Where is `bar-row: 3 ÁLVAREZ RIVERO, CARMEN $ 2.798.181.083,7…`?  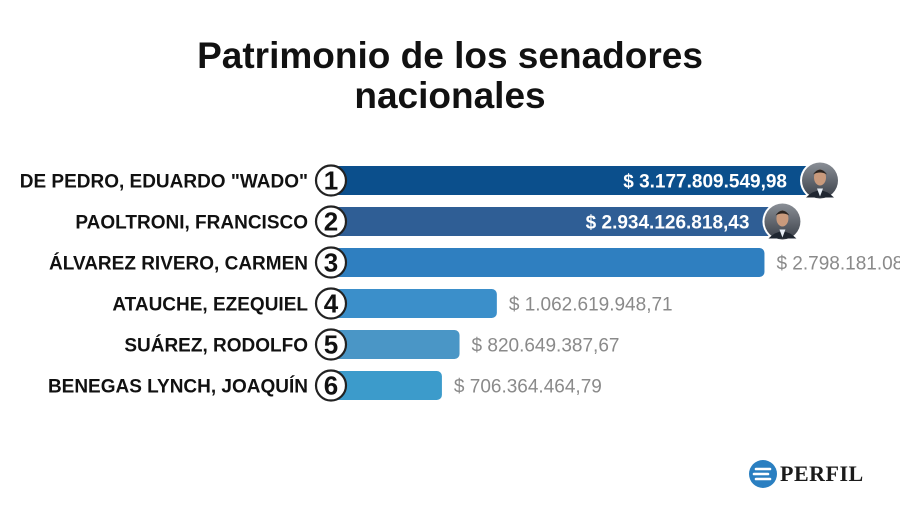 bar-row: 3 ÁLVAREZ RIVERO, CARMEN $ 2.798.181.083,7… is located at coordinates (474, 262).